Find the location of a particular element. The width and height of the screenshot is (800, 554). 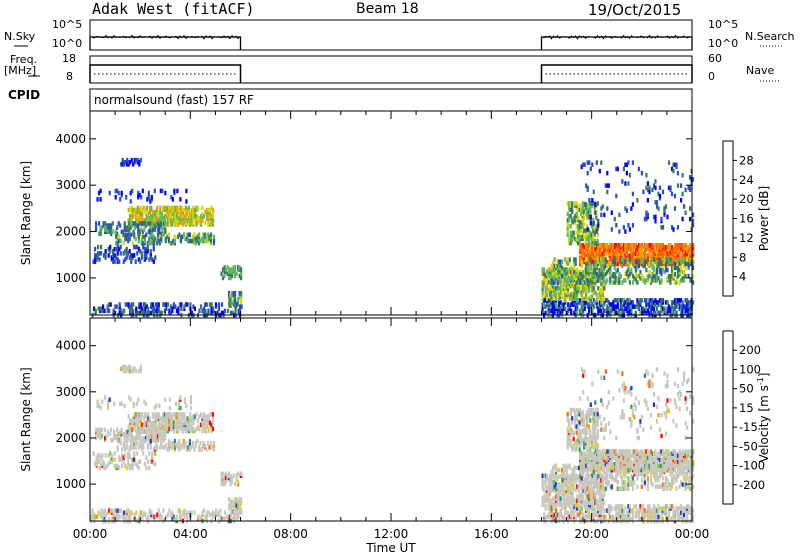

nsky-tick-top: 10^5 is located at coordinates (67, 24).